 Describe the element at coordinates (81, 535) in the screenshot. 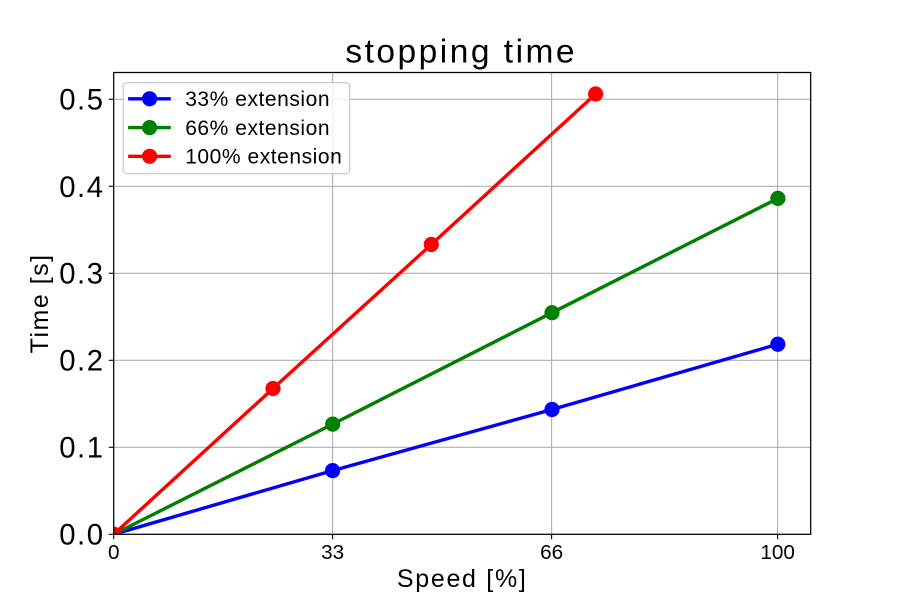

I see `svg-text: 0.0` at that location.